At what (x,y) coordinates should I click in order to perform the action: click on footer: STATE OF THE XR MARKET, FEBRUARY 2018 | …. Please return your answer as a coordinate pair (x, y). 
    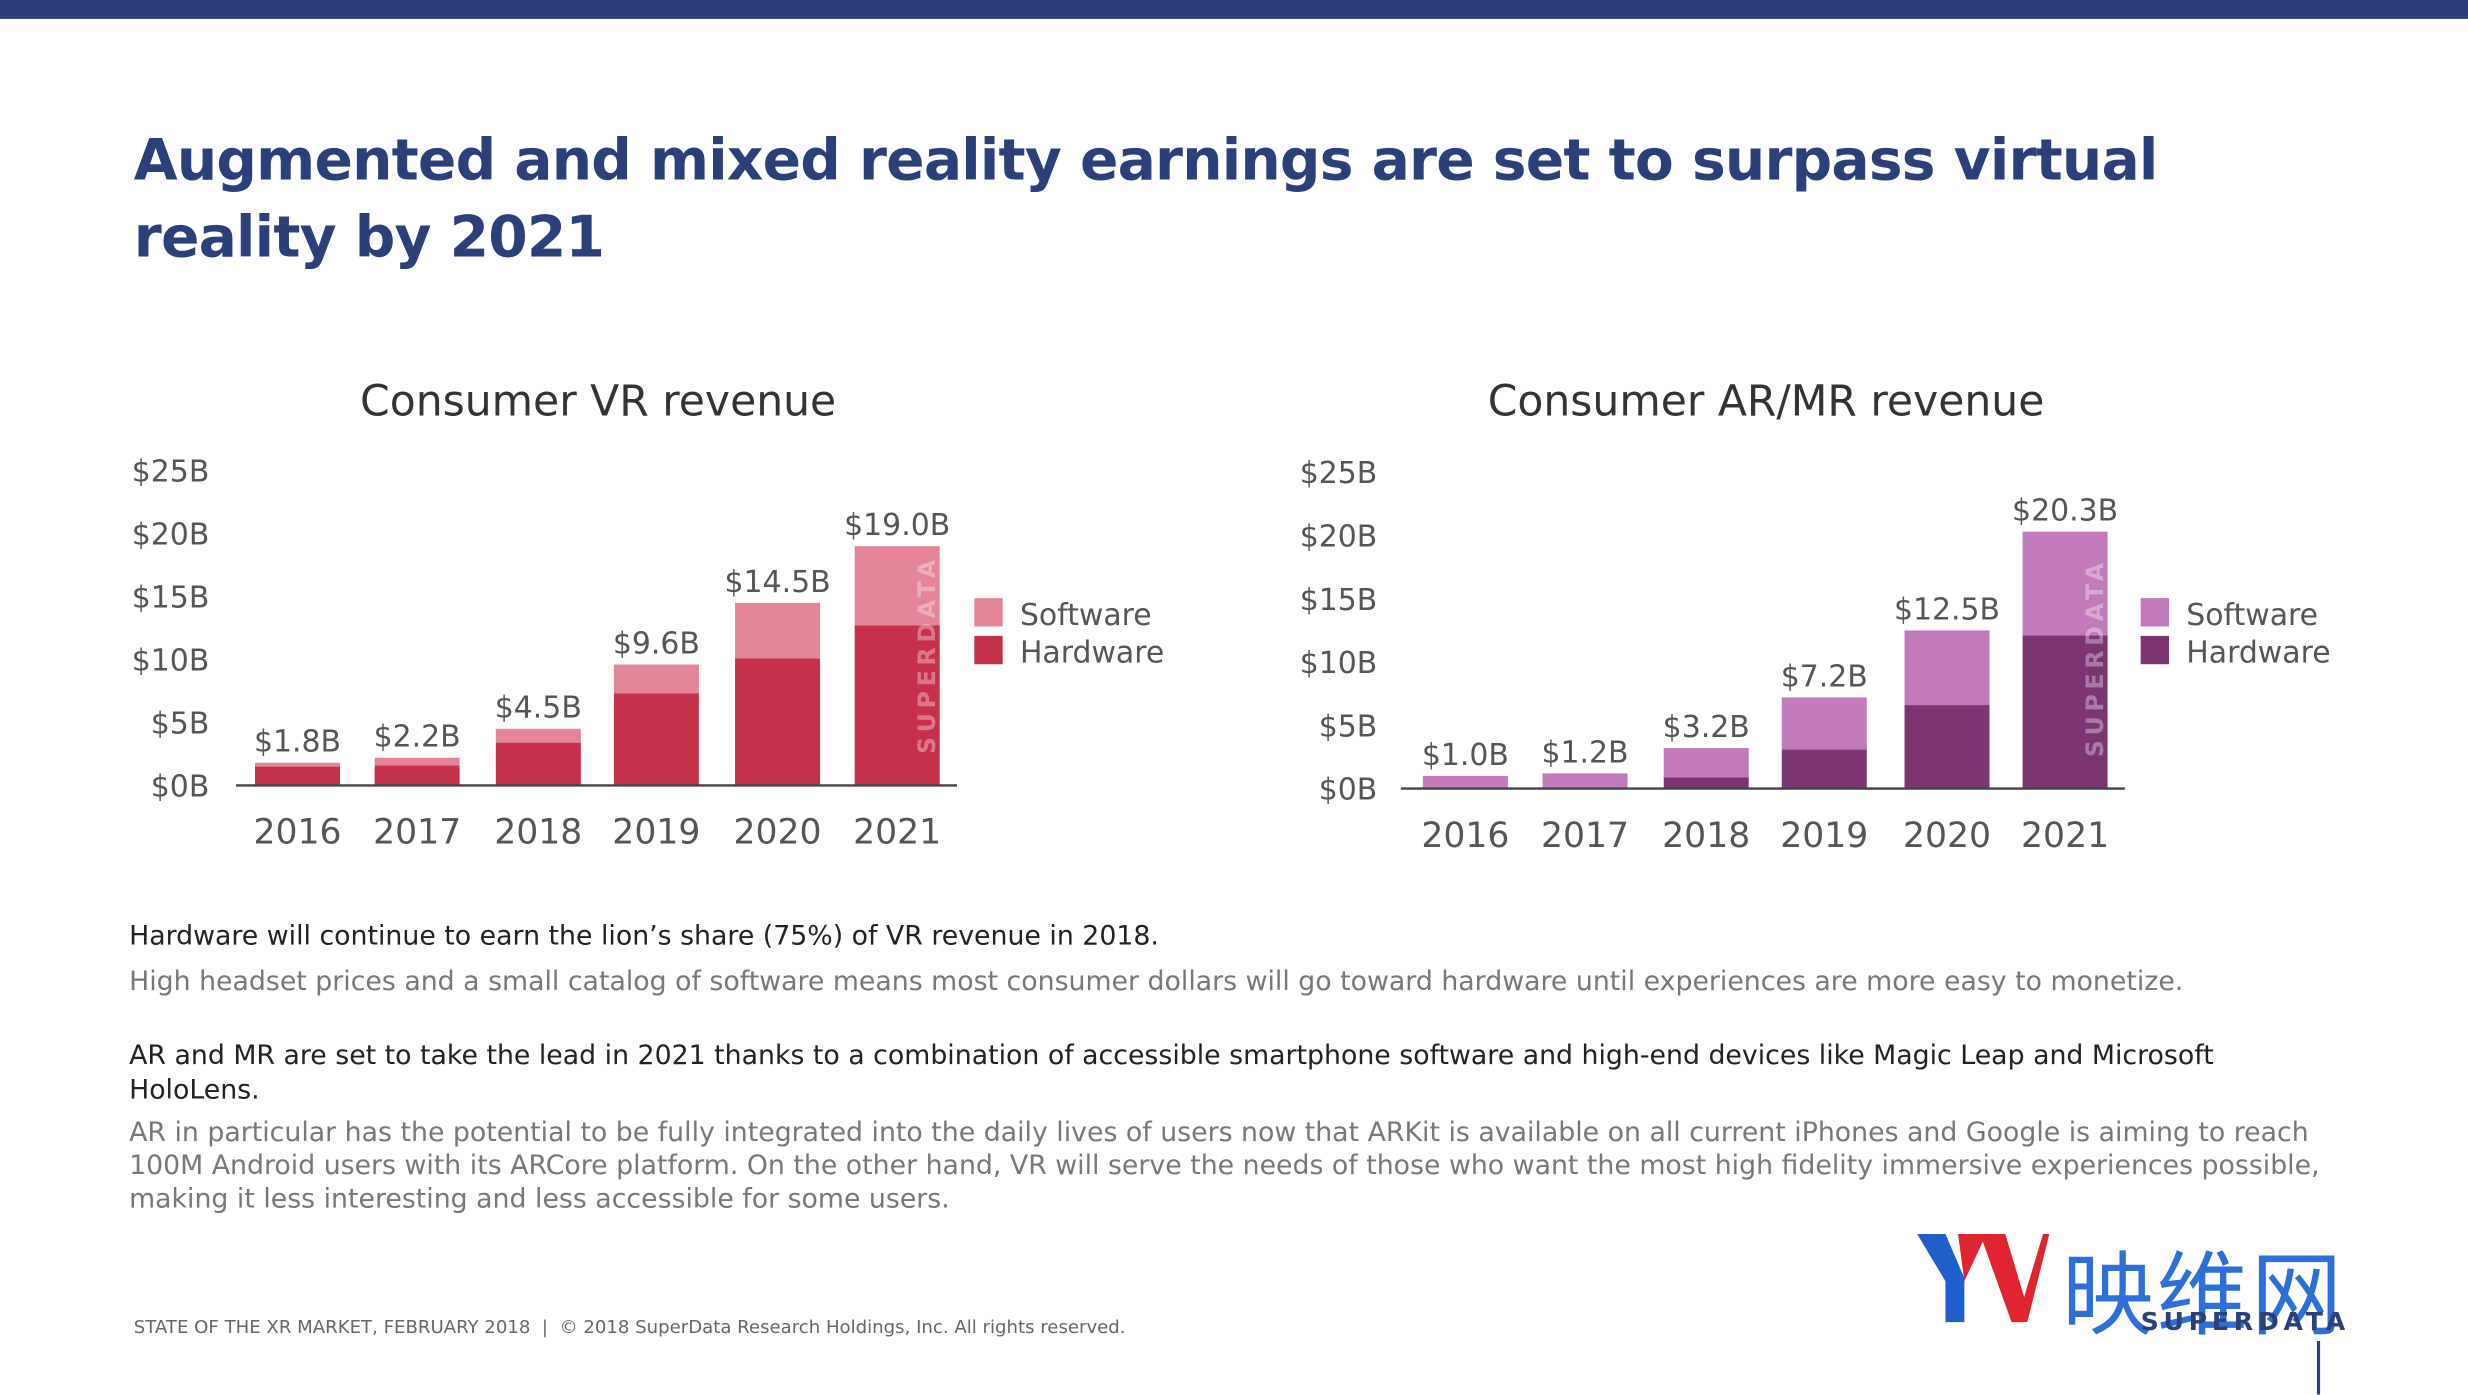
    Looking at the image, I should click on (629, 1326).